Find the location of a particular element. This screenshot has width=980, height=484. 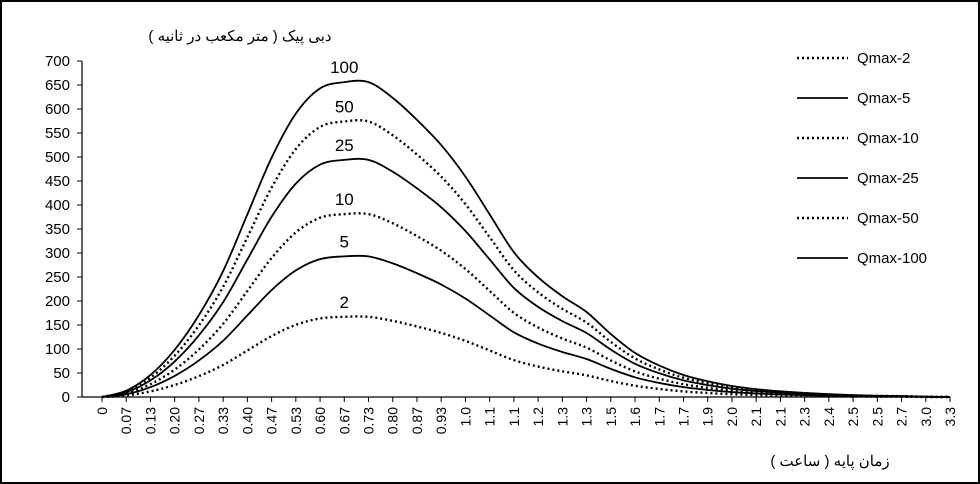

x-tick-label: 0.60 is located at coordinates (320, 420).